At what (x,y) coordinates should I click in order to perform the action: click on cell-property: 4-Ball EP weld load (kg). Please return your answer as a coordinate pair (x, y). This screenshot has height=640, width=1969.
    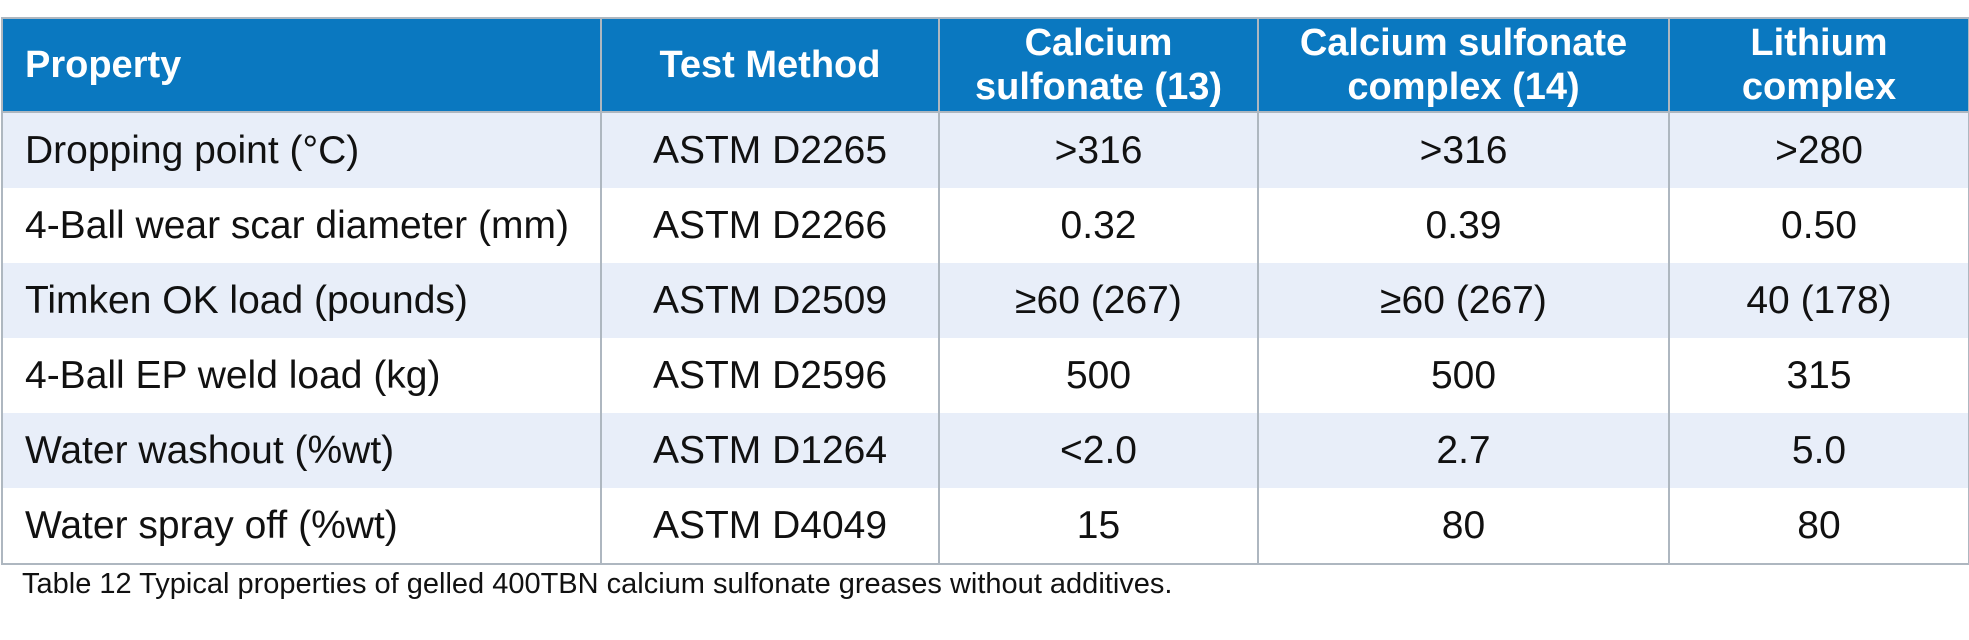
    Looking at the image, I should click on (301, 375).